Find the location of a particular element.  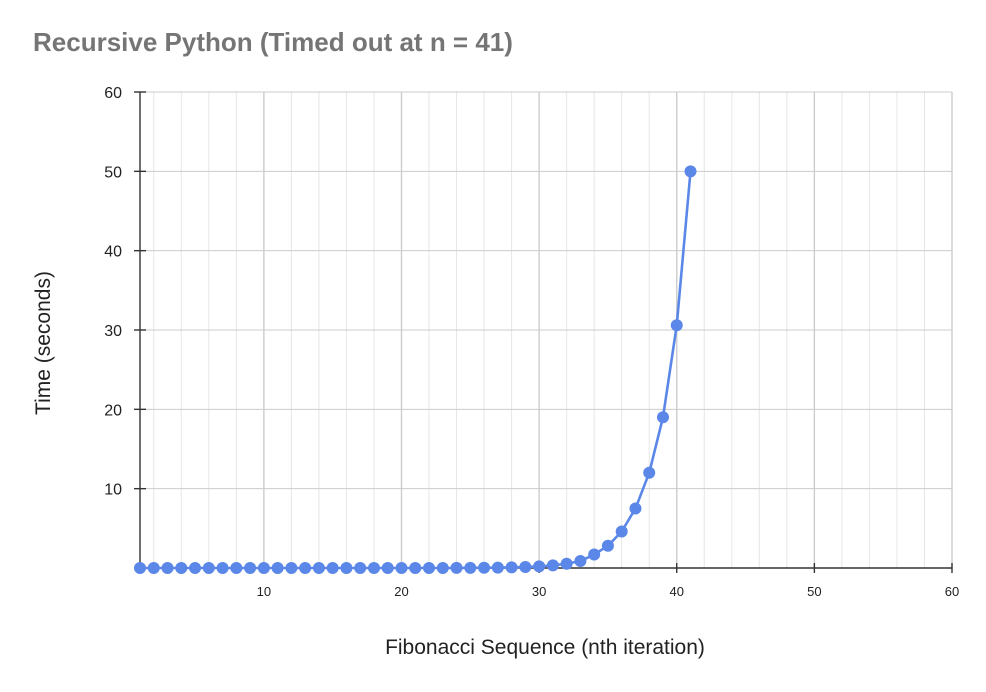

y-axis-title: Time (seconds) is located at coordinates (43, 343).